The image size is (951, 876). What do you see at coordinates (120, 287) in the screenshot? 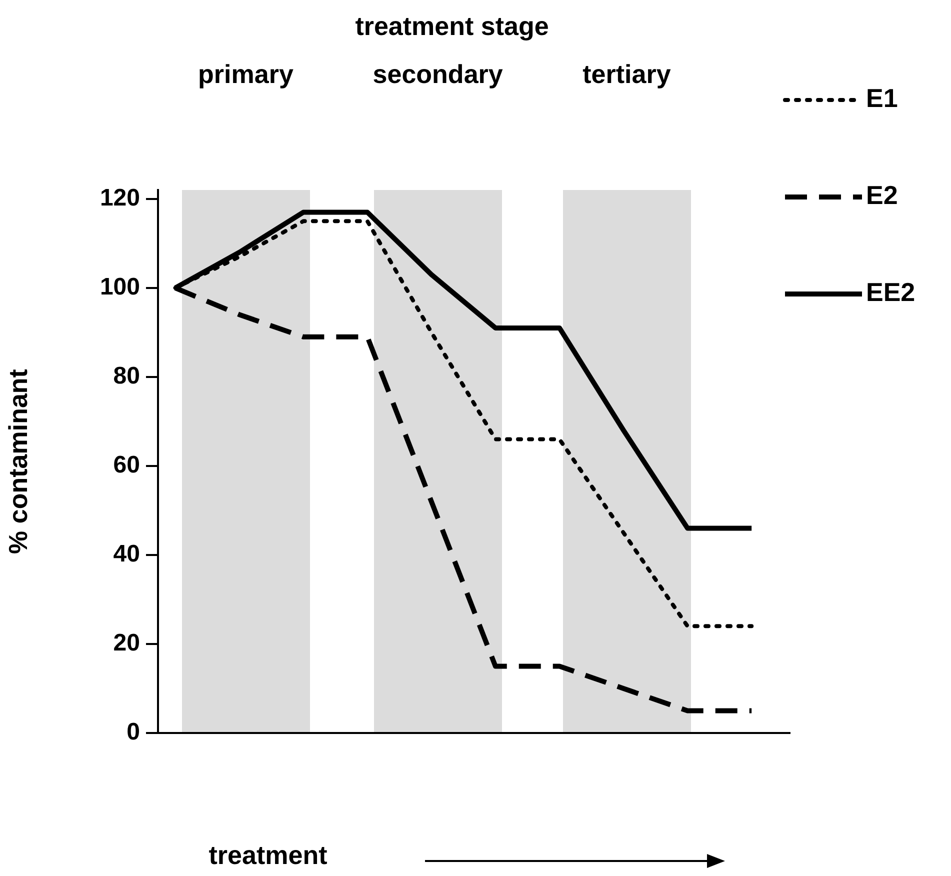
I see `y-tick-label: 100` at bounding box center [120, 287].